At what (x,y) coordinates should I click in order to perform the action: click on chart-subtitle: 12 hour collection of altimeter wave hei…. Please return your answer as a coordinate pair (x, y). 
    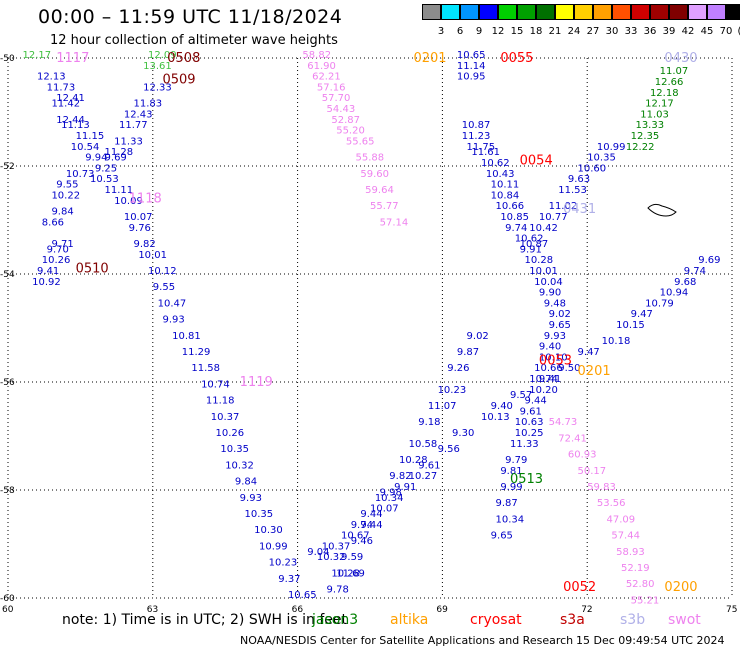
    Looking at the image, I should click on (194, 40).